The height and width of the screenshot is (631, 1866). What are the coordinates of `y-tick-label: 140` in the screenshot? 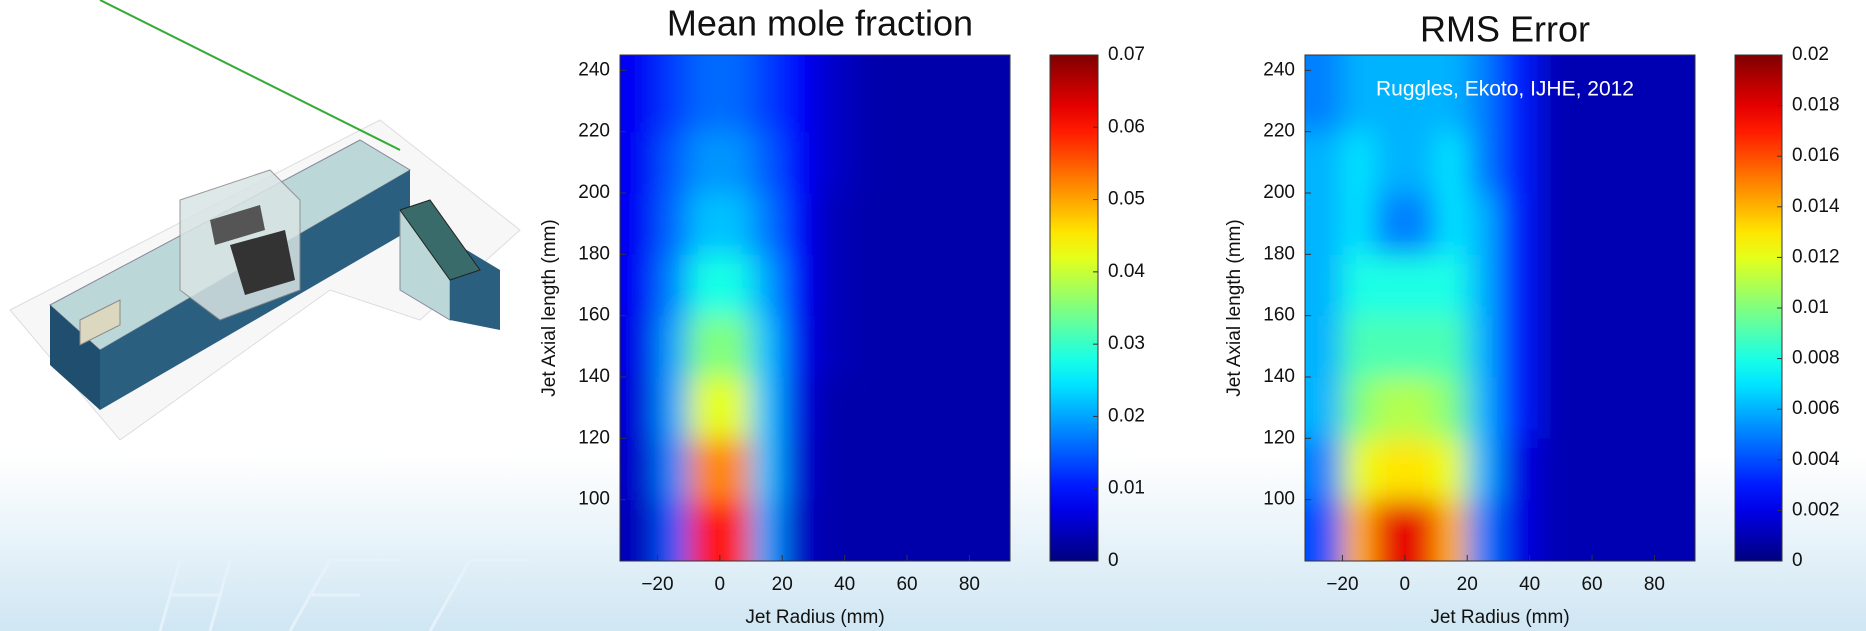 It's located at (1279, 376).